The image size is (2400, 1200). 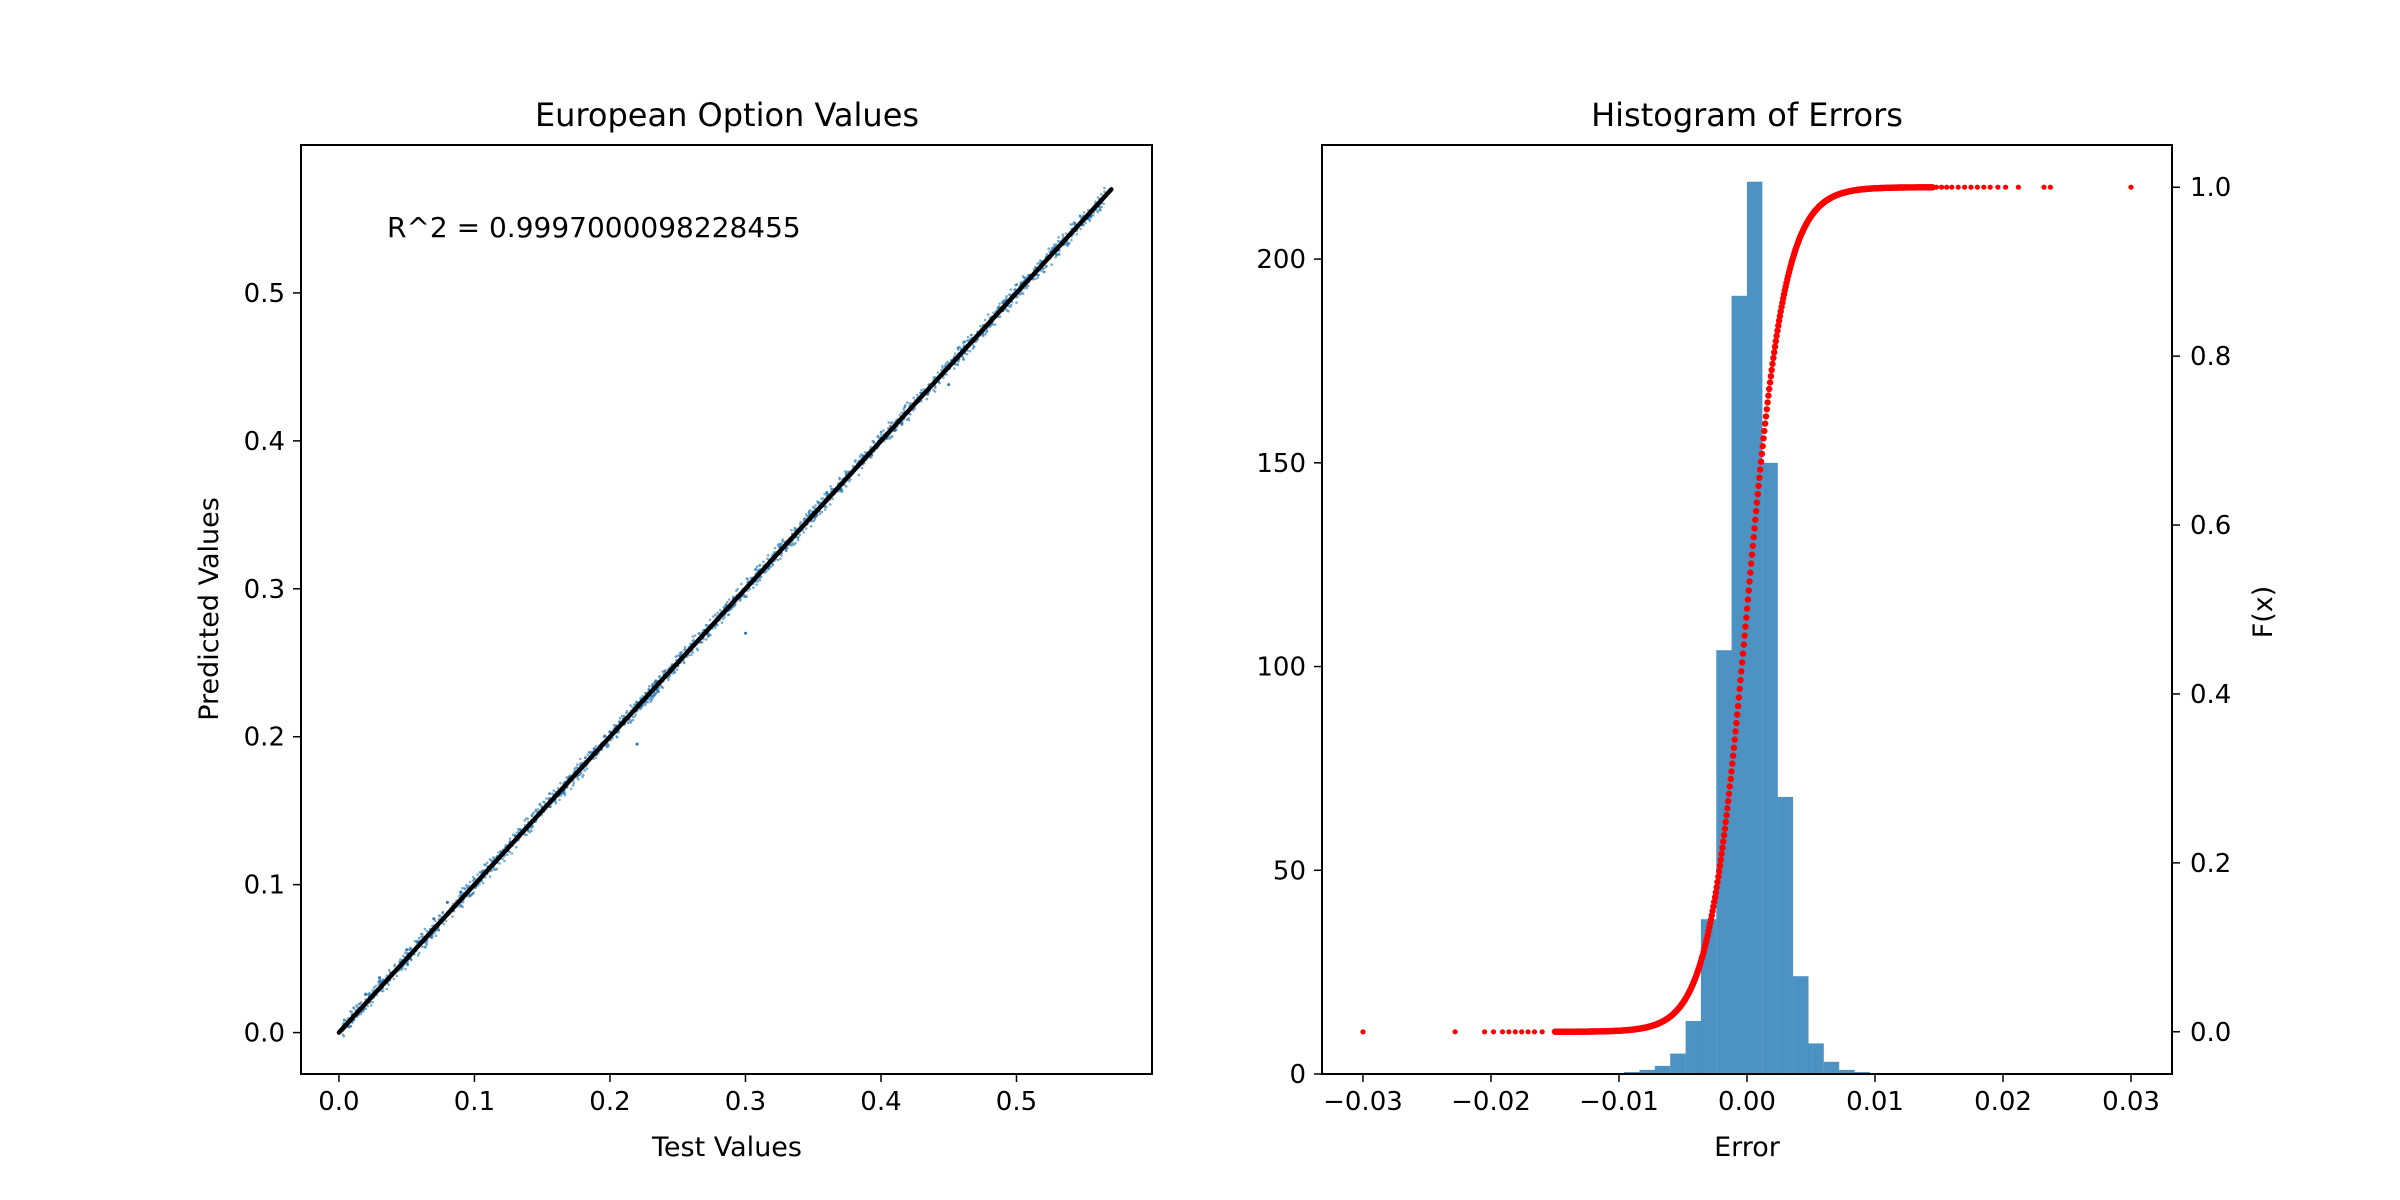 I want to click on x-tick-label: −0.01, so click(x=1619, y=1102).